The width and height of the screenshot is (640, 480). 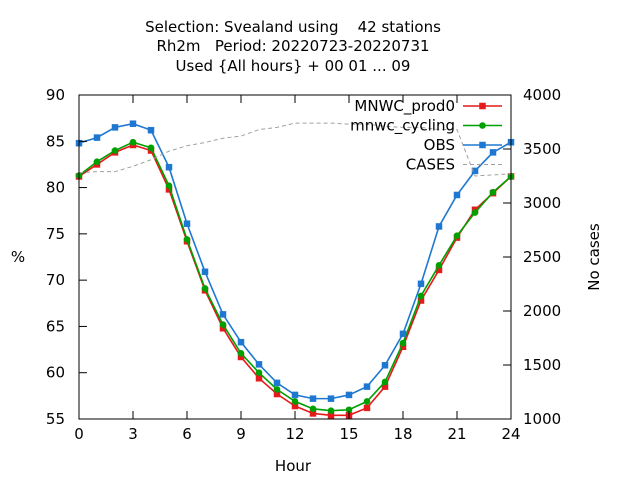 What do you see at coordinates (542, 149) in the screenshot?
I see `y2-tick-label: 3500` at bounding box center [542, 149].